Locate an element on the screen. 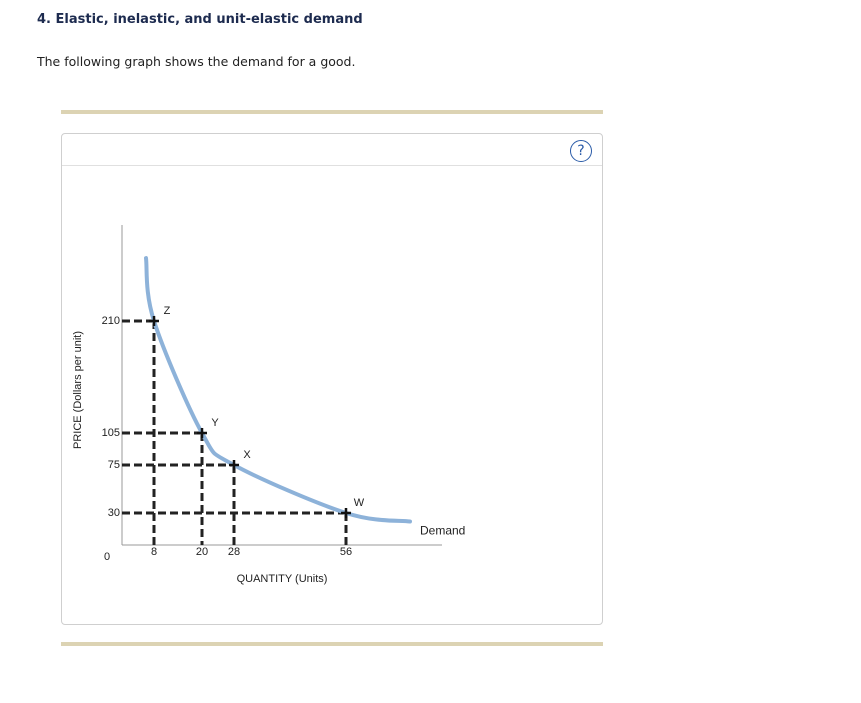 This screenshot has width=861, height=703. point-label: Z is located at coordinates (167, 311).